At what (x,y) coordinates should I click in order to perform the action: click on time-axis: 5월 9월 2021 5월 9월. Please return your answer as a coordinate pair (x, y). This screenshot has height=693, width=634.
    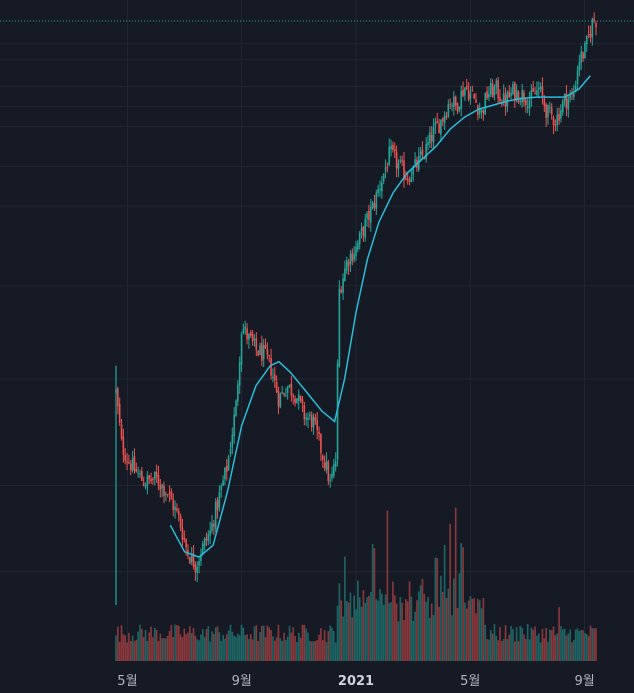
    Looking at the image, I should click on (355, 681).